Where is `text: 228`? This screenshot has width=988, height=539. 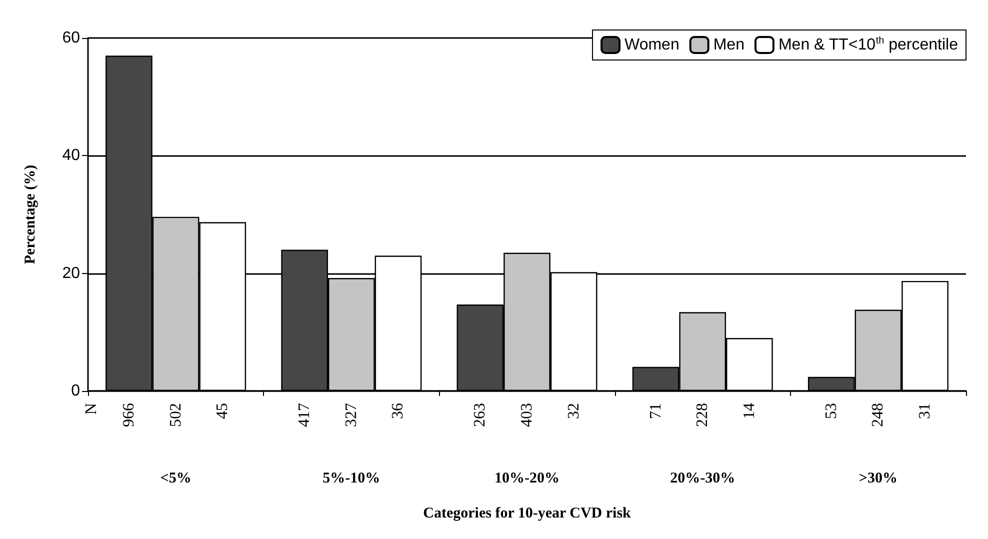
text: 228 is located at coordinates (703, 415).